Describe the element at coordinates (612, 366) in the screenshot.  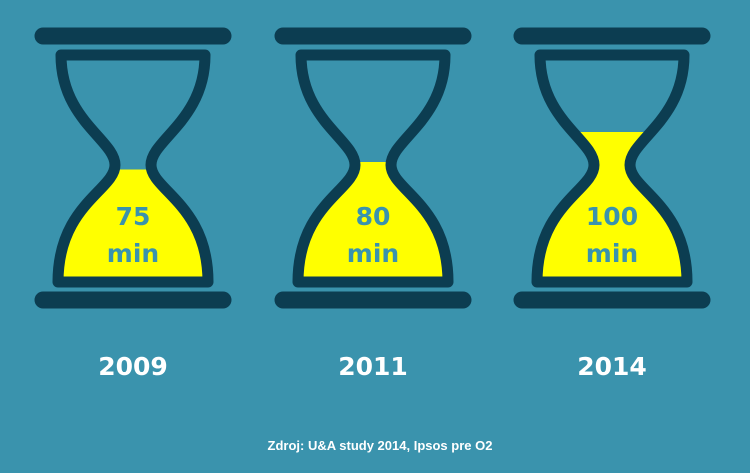
I see `year-label: 2014` at that location.